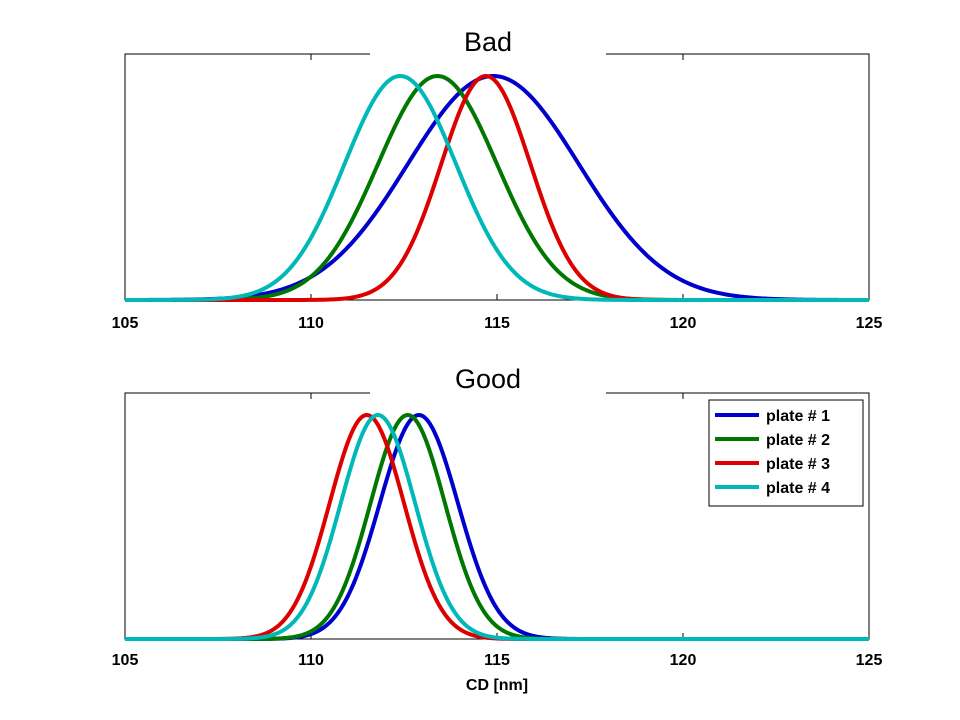 Image resolution: width=960 pixels, height=720 pixels. I want to click on legend-label-plate-2: plate # 2, so click(798, 440).